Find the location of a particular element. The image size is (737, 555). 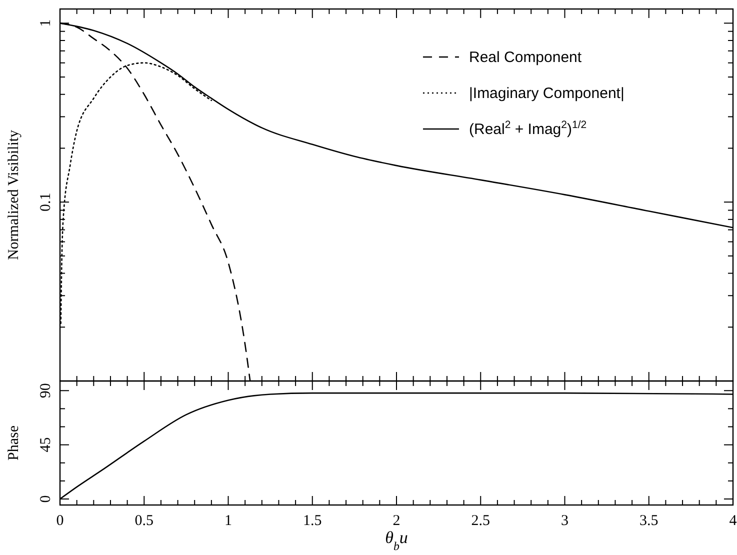

y-axis-title: Phase is located at coordinates (14, 442).